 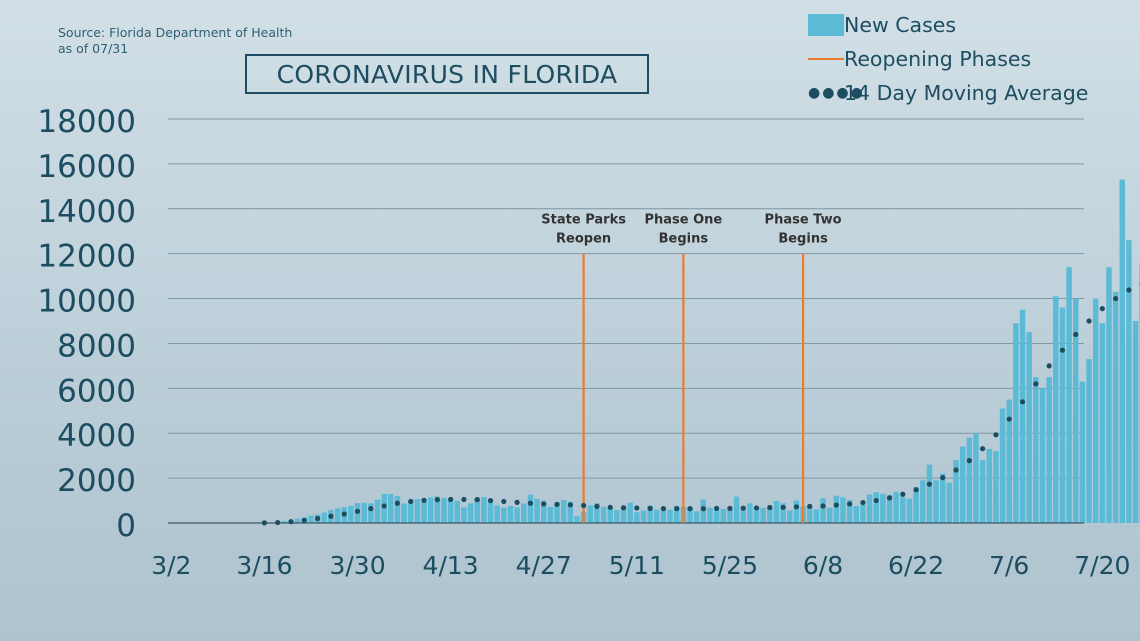 What do you see at coordinates (357, 565) in the screenshot?
I see `x-tick-label: 3/30` at bounding box center [357, 565].